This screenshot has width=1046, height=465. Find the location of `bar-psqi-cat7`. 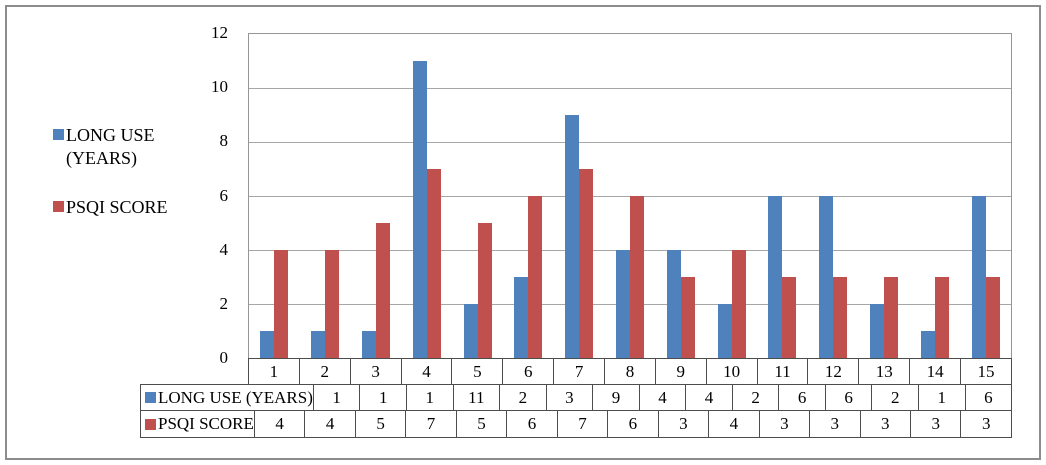

bar-psqi-cat7 is located at coordinates (586, 263).